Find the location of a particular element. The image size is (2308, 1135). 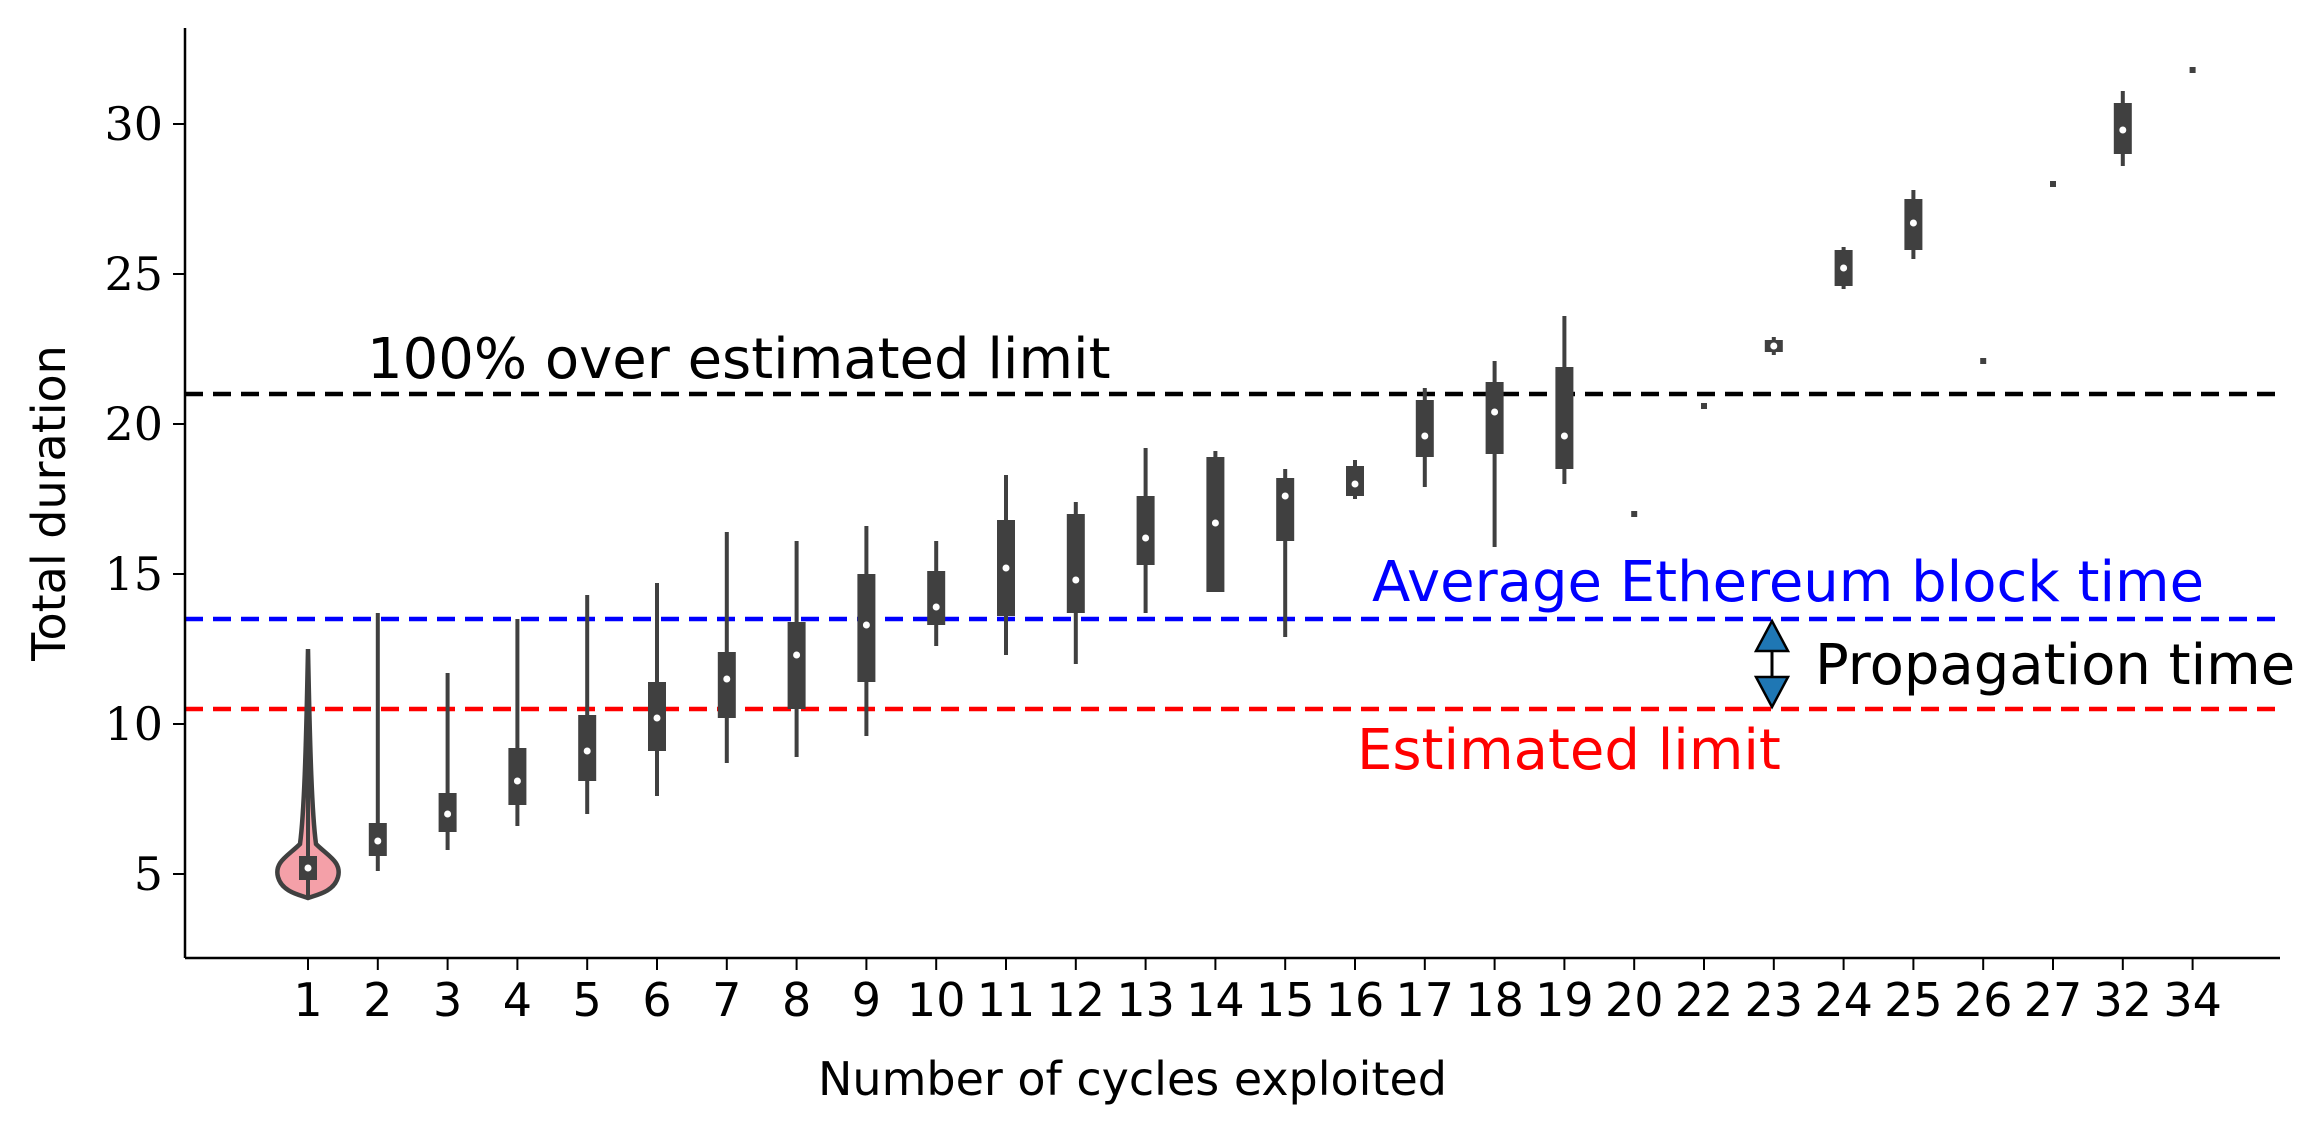

x-tick-label: 8 is located at coordinates (796, 1000).